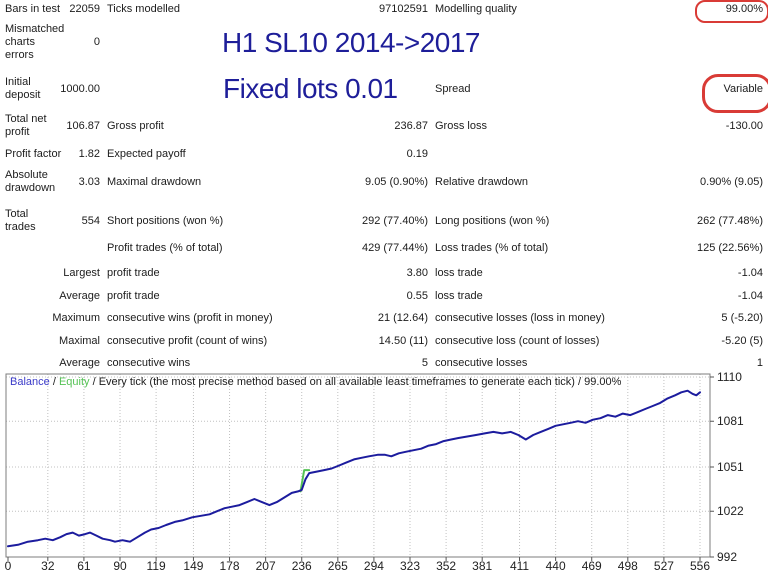 This screenshot has width=768, height=575. I want to click on stat-value: 236.87, so click(411, 126).